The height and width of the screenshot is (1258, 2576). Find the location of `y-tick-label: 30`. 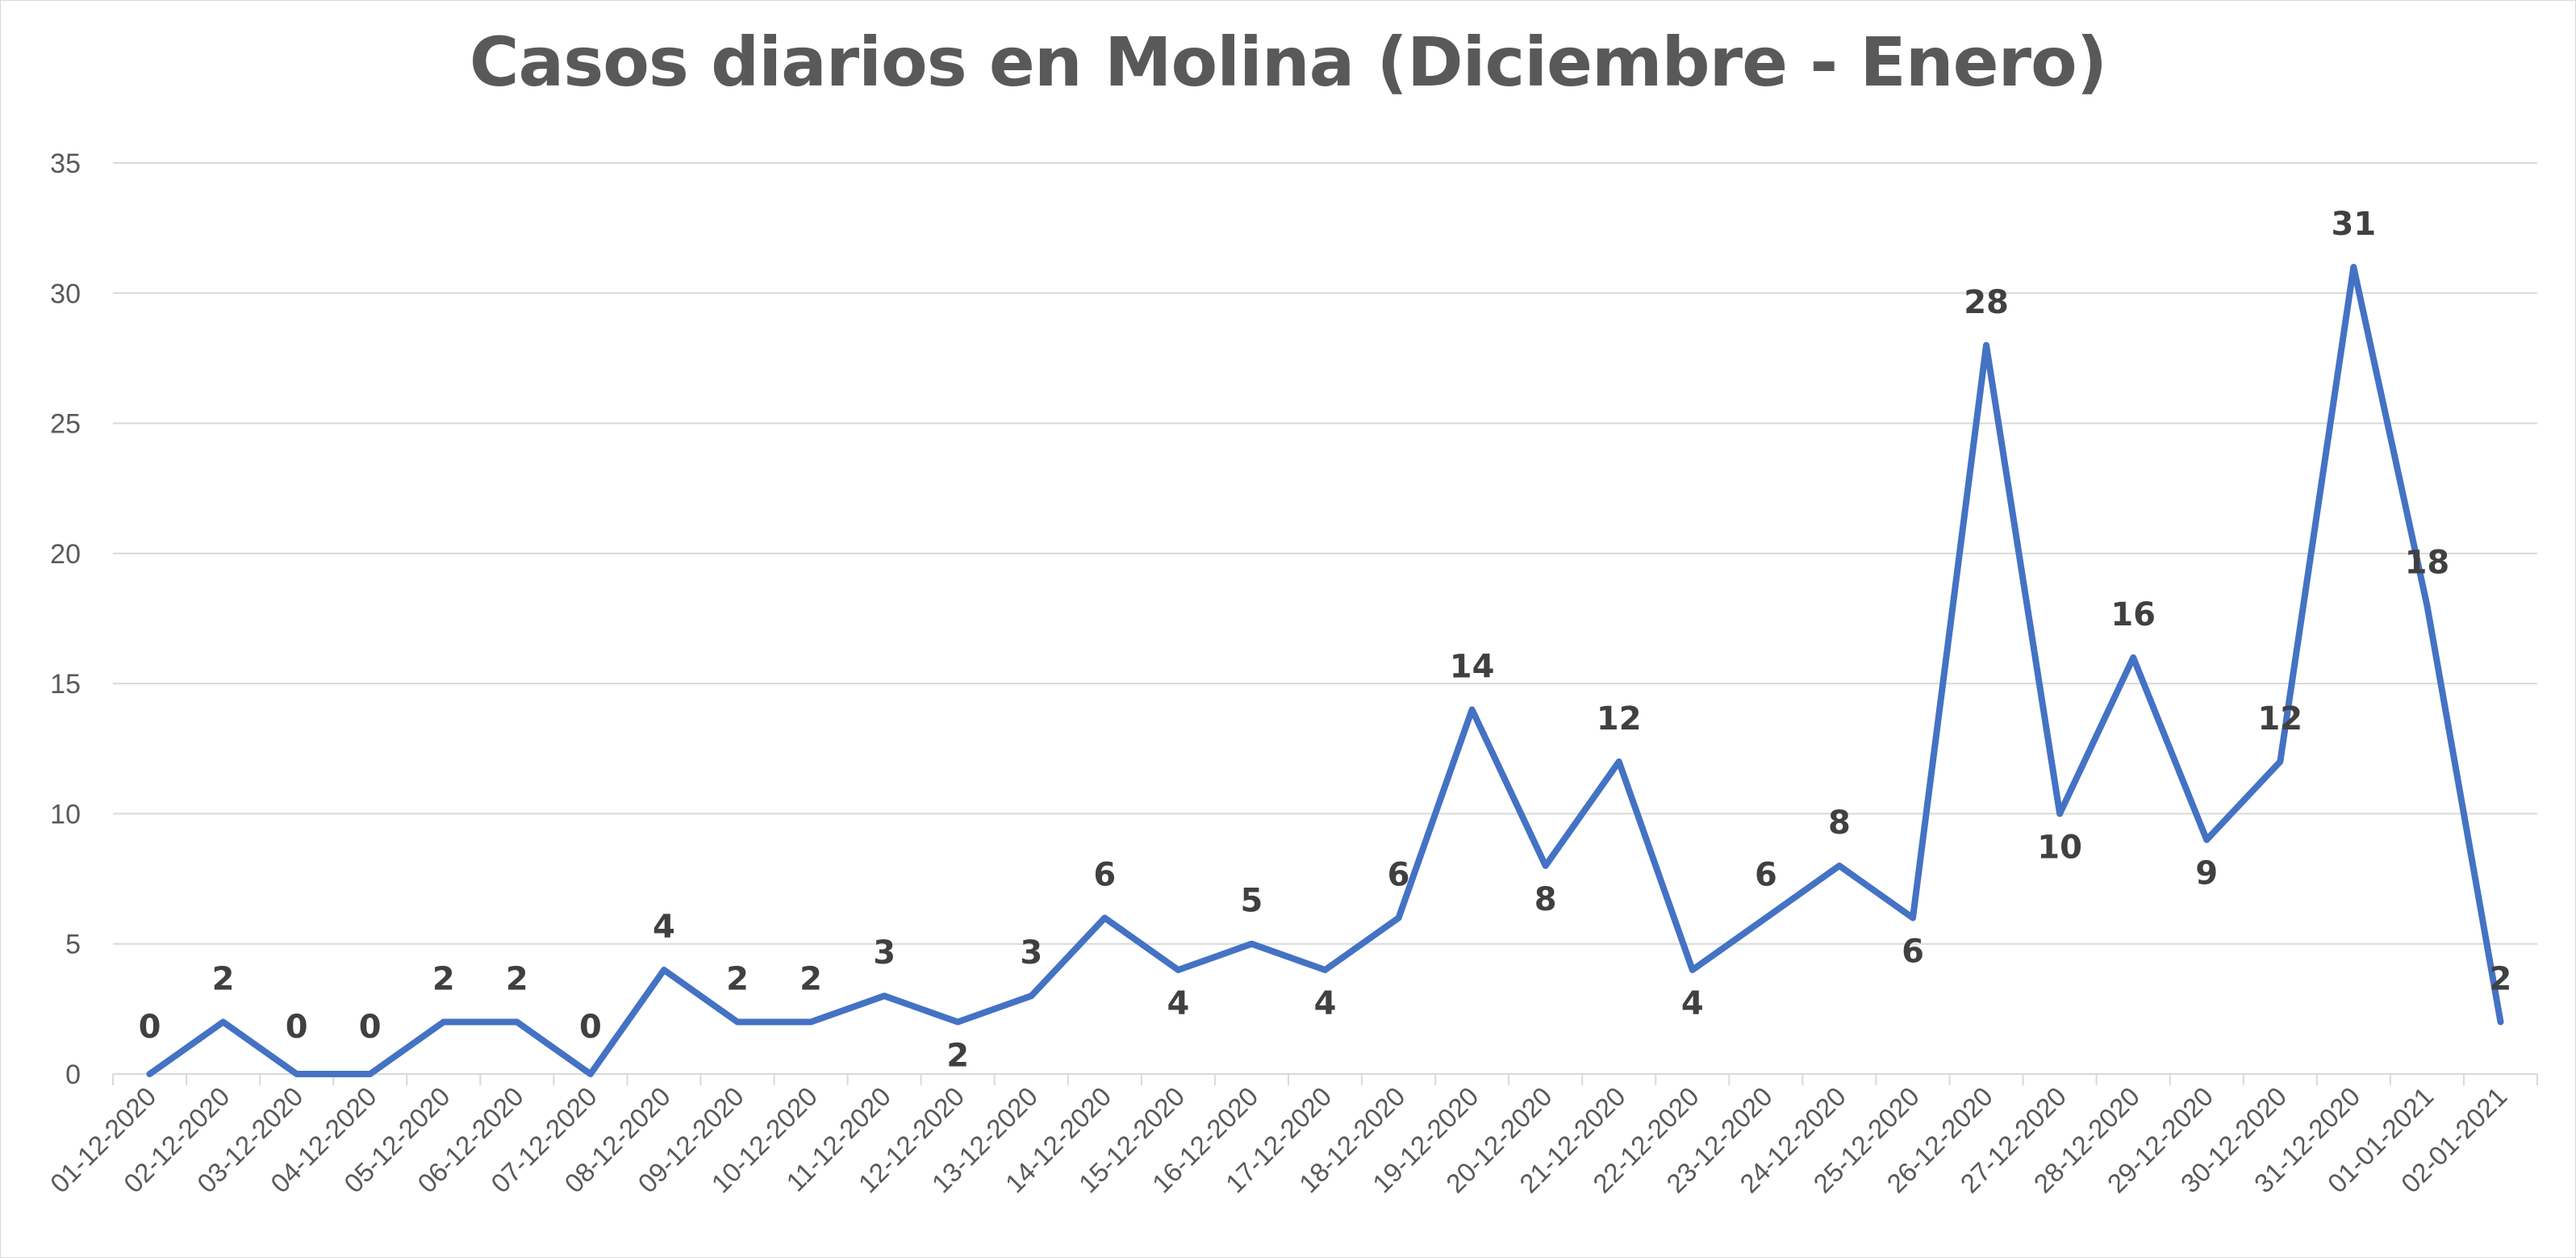

y-tick-label: 30 is located at coordinates (65, 293).